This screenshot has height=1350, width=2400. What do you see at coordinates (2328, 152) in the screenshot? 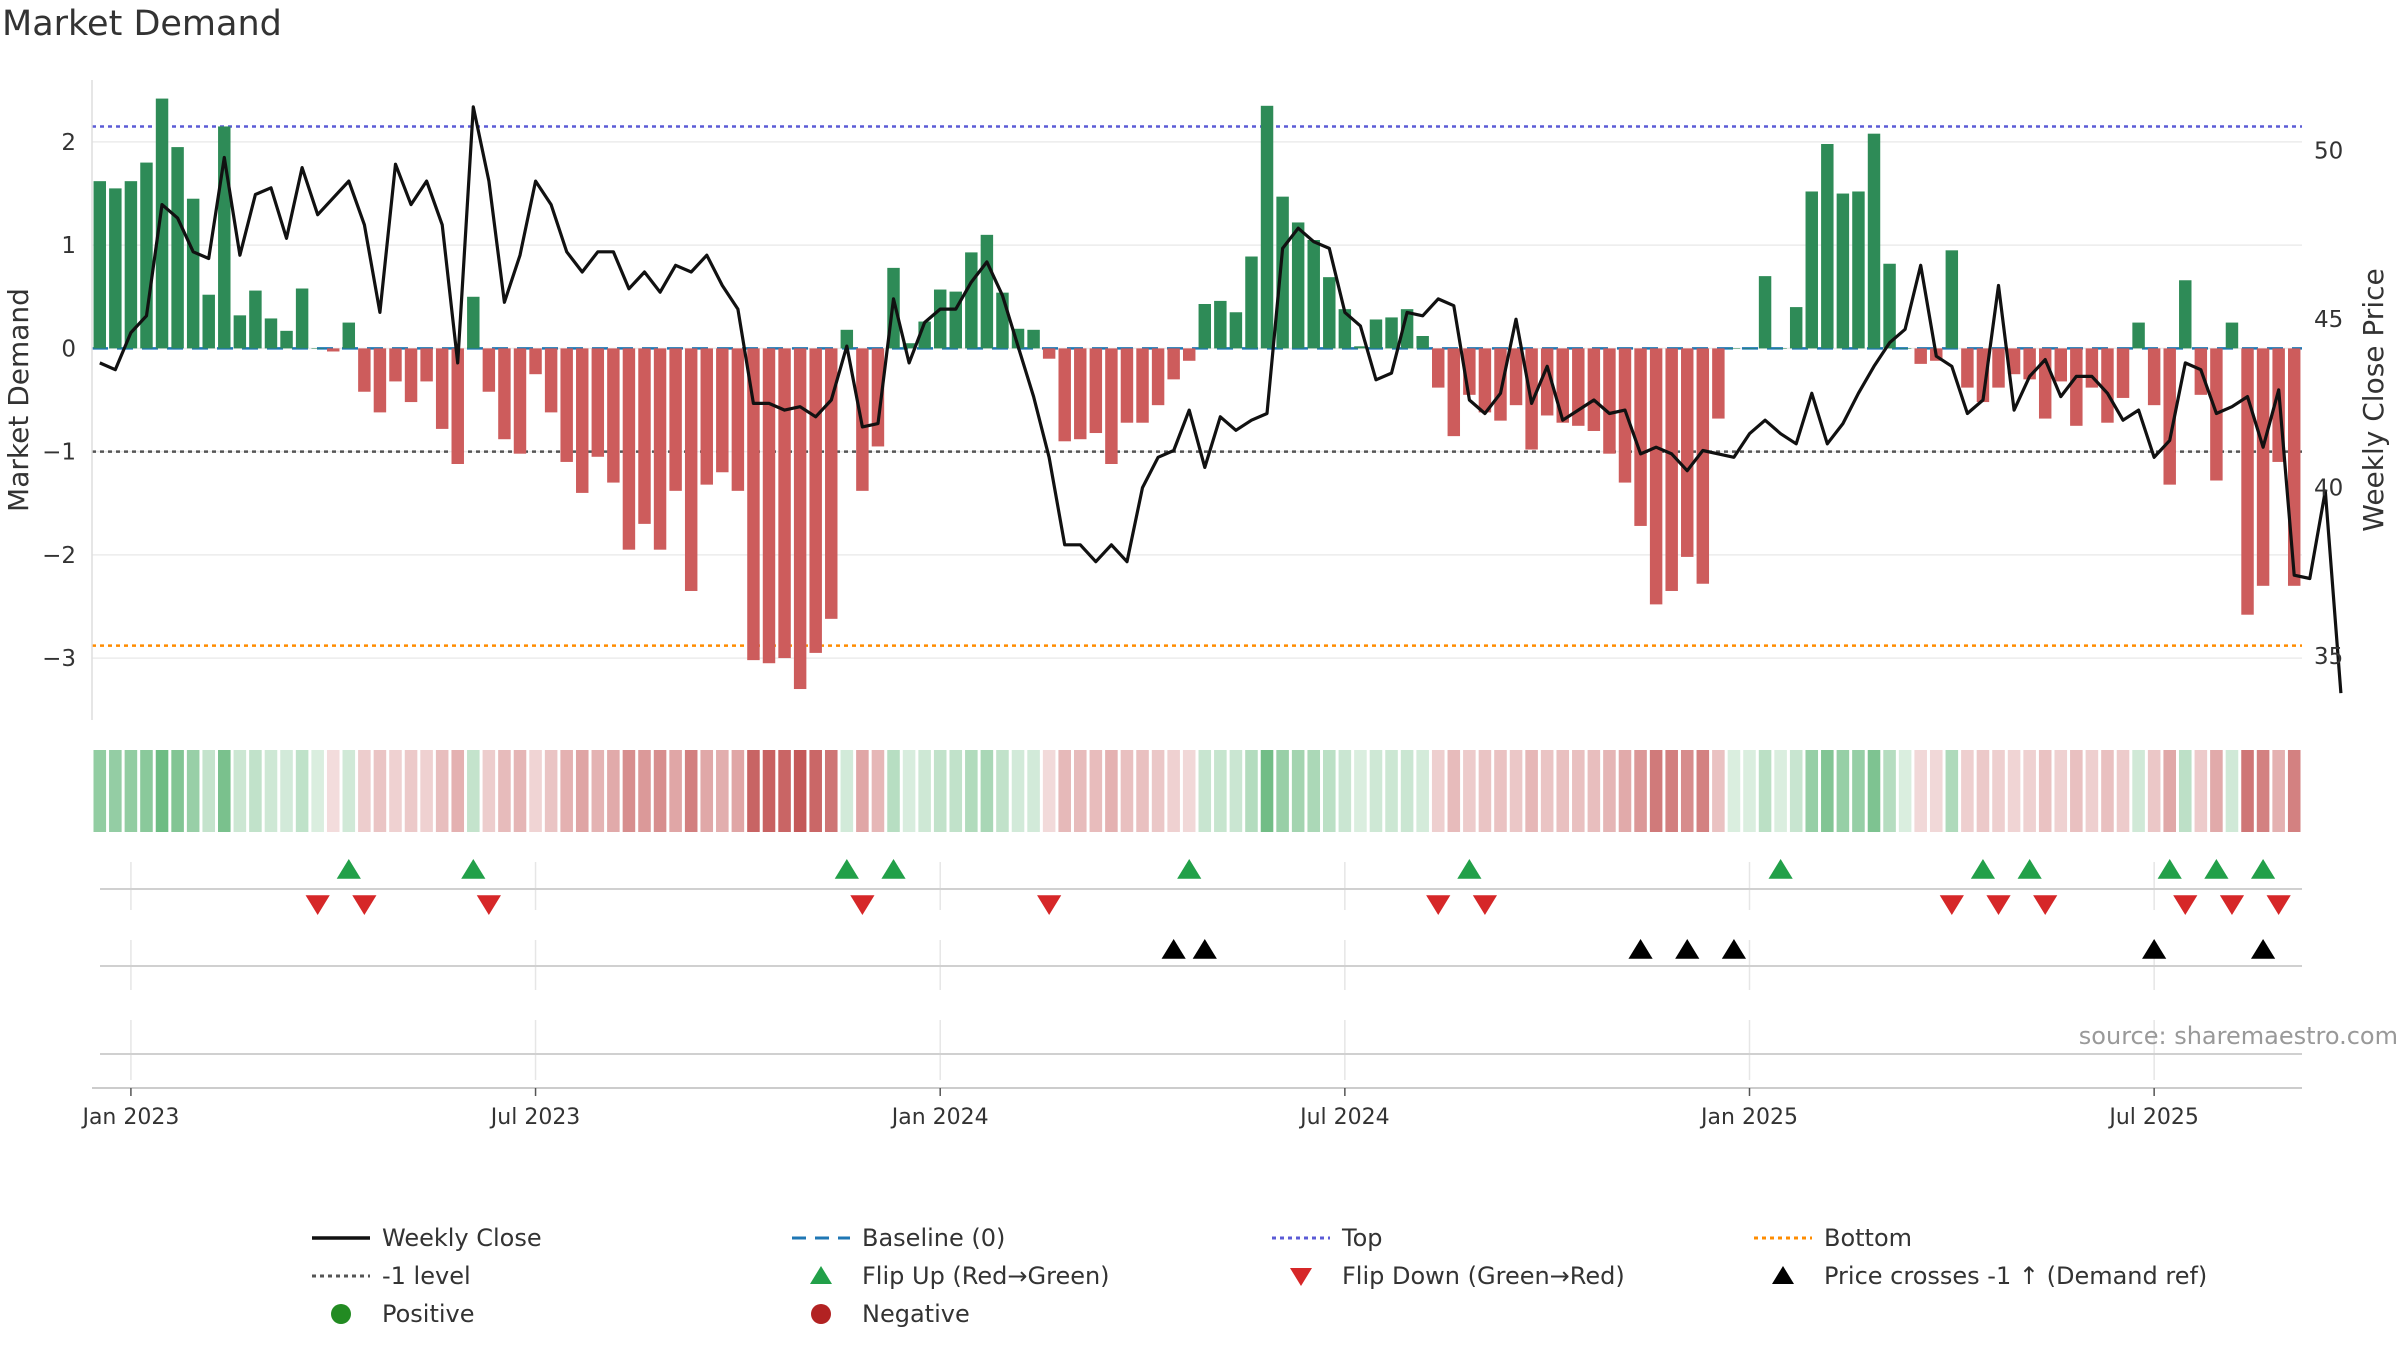
I see `y2-tick-label: 50` at bounding box center [2328, 152].